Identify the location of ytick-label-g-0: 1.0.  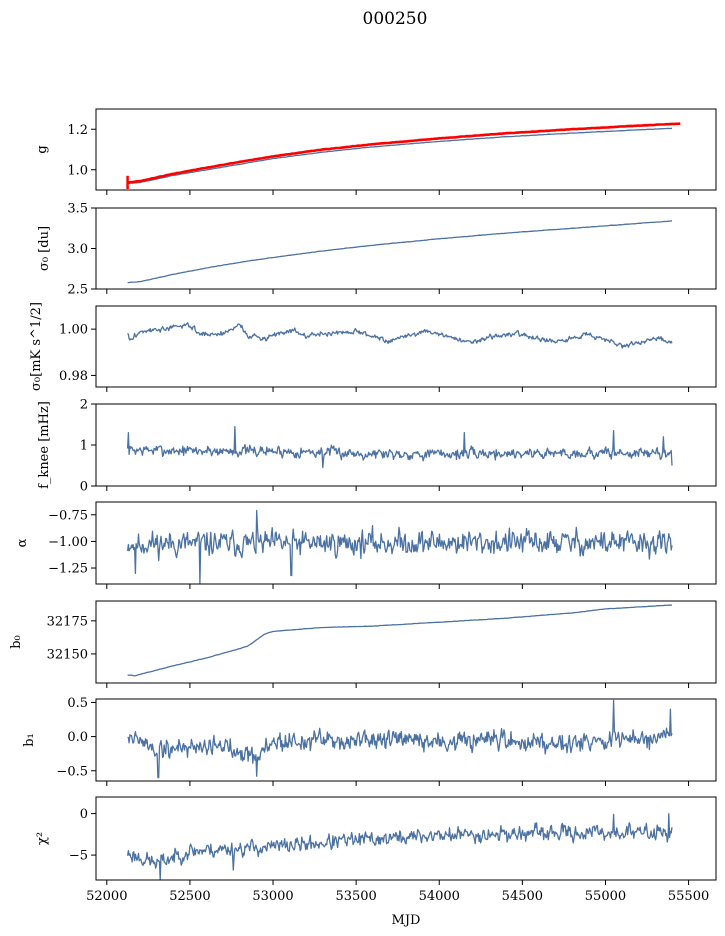
(77, 170).